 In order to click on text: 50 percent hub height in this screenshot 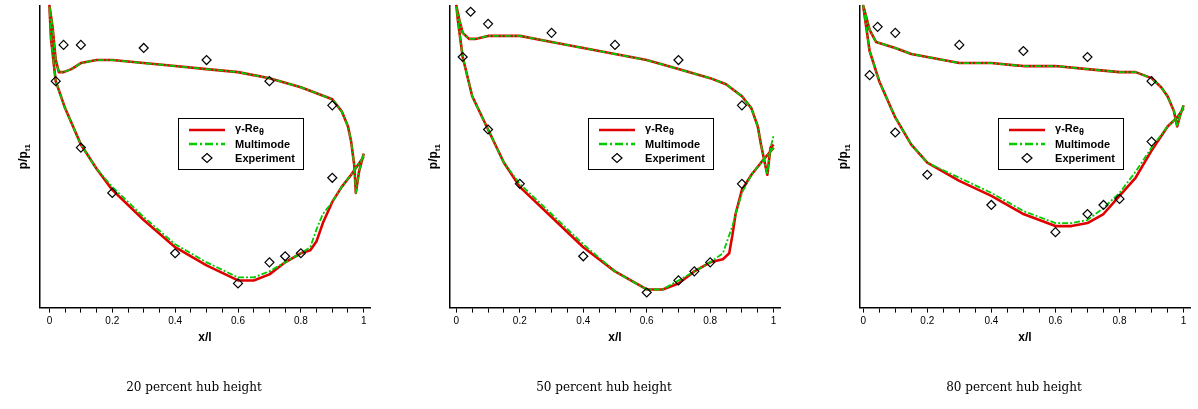, I will do `click(604, 387)`.